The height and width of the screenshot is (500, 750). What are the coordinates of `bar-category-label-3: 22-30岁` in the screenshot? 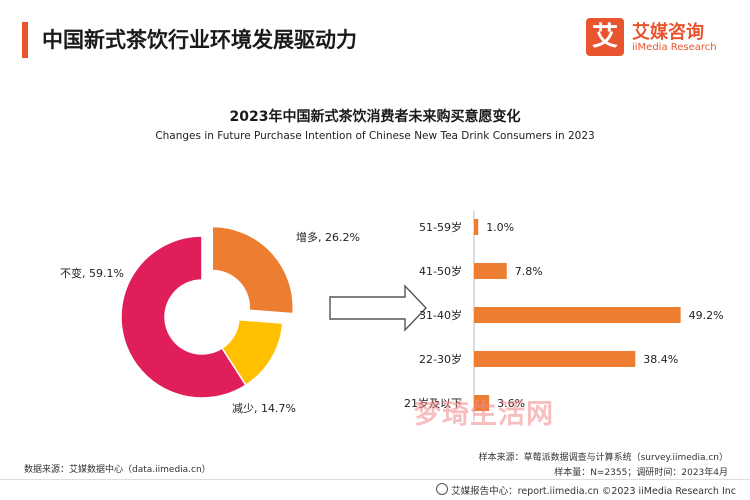 It's located at (440, 359).